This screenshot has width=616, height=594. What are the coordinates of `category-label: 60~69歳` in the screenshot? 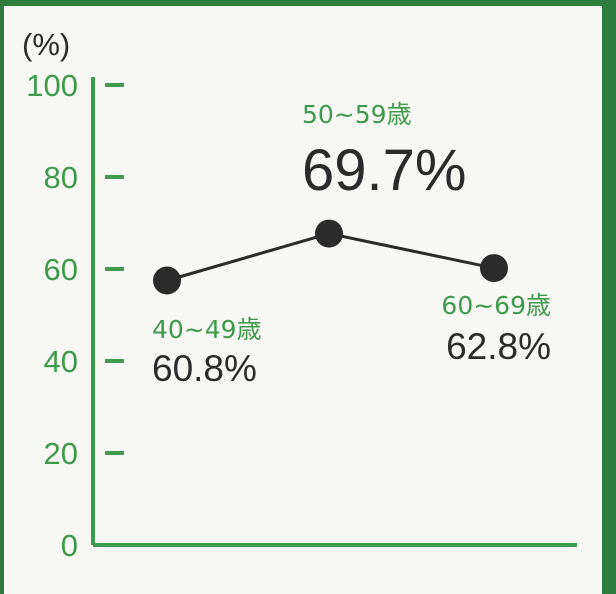 It's located at (496, 305).